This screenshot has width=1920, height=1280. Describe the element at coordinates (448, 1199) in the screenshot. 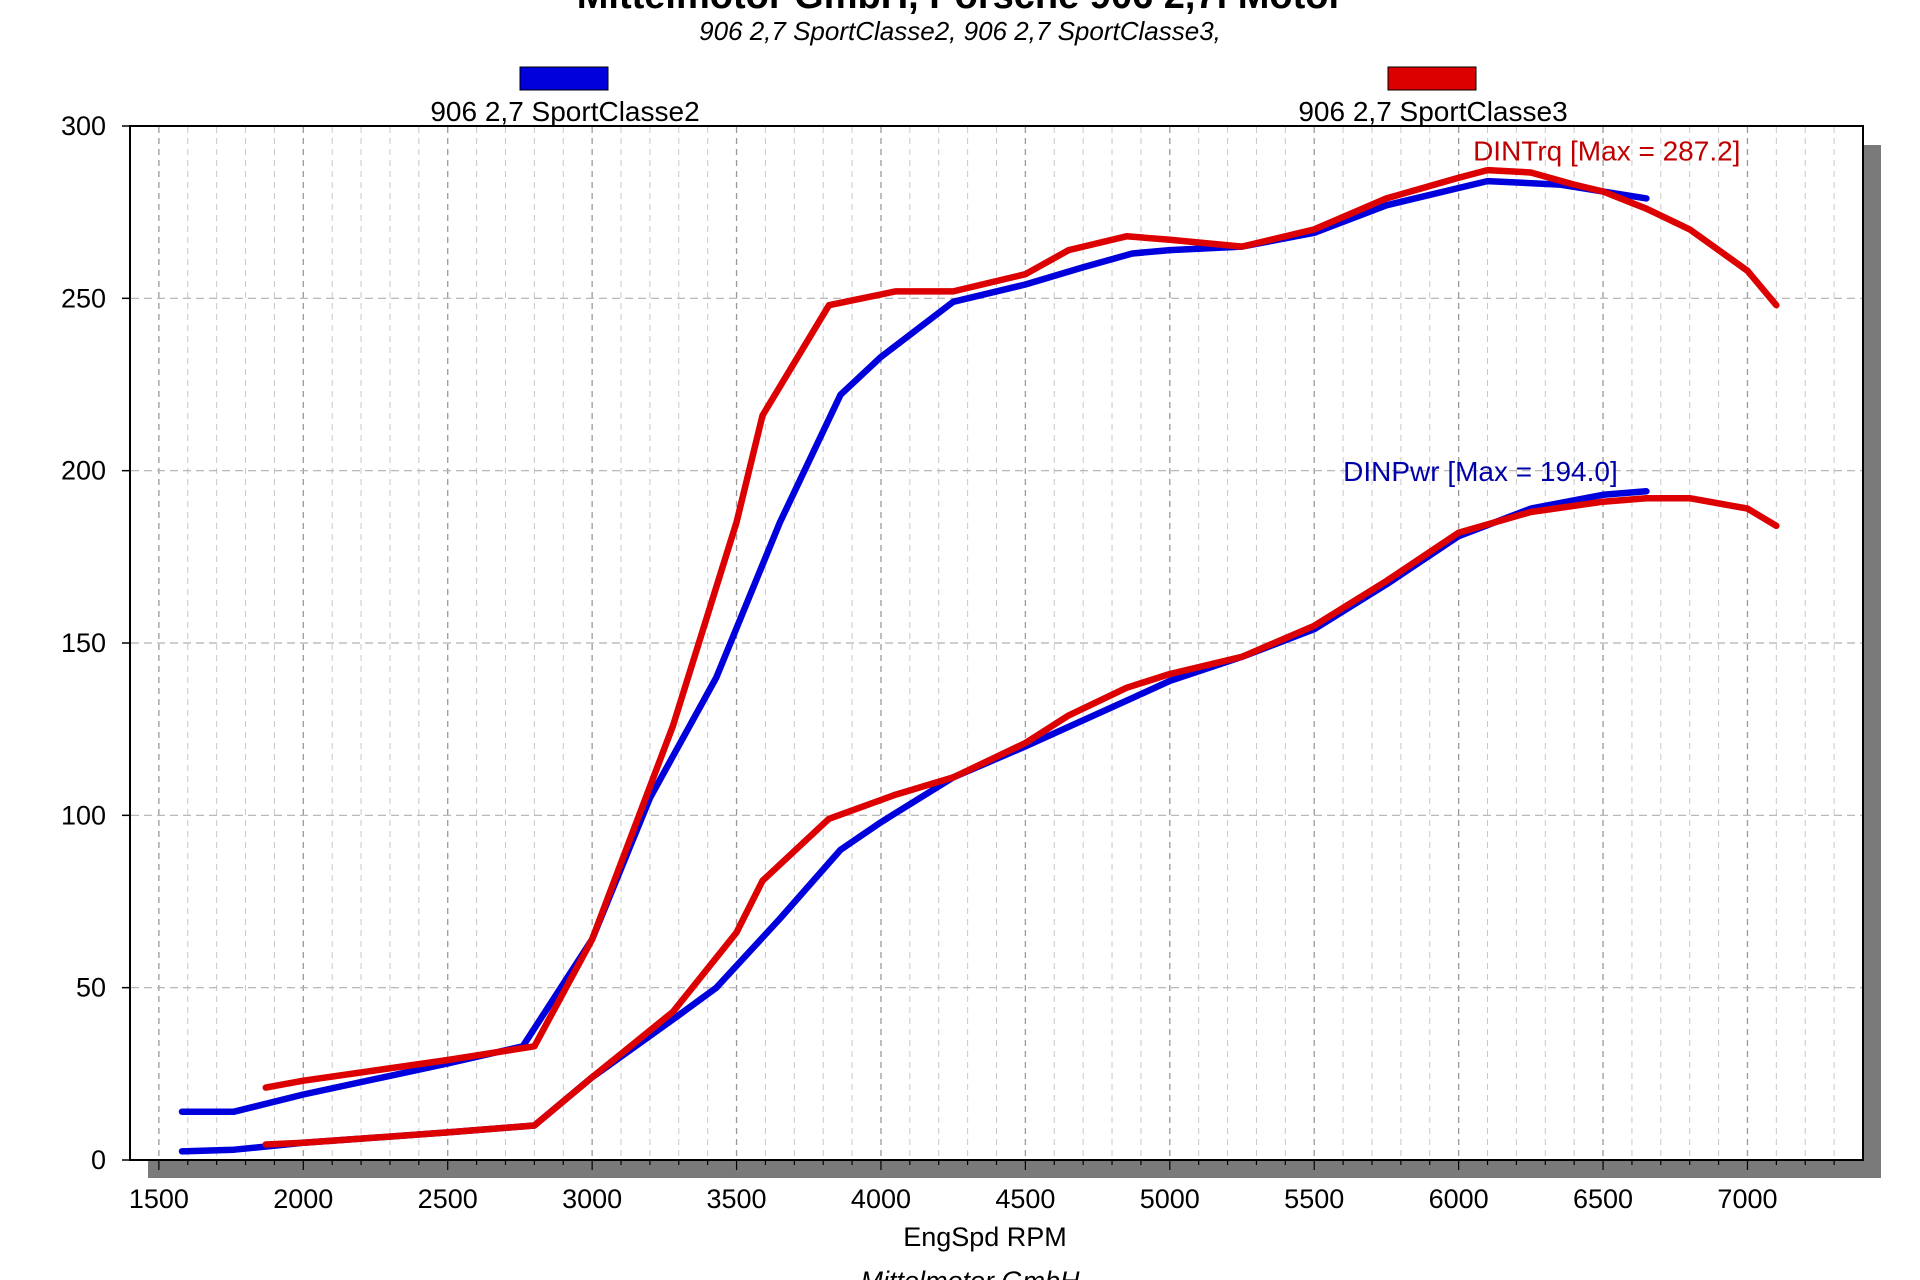

I see `x-tick-label: 2500` at that location.